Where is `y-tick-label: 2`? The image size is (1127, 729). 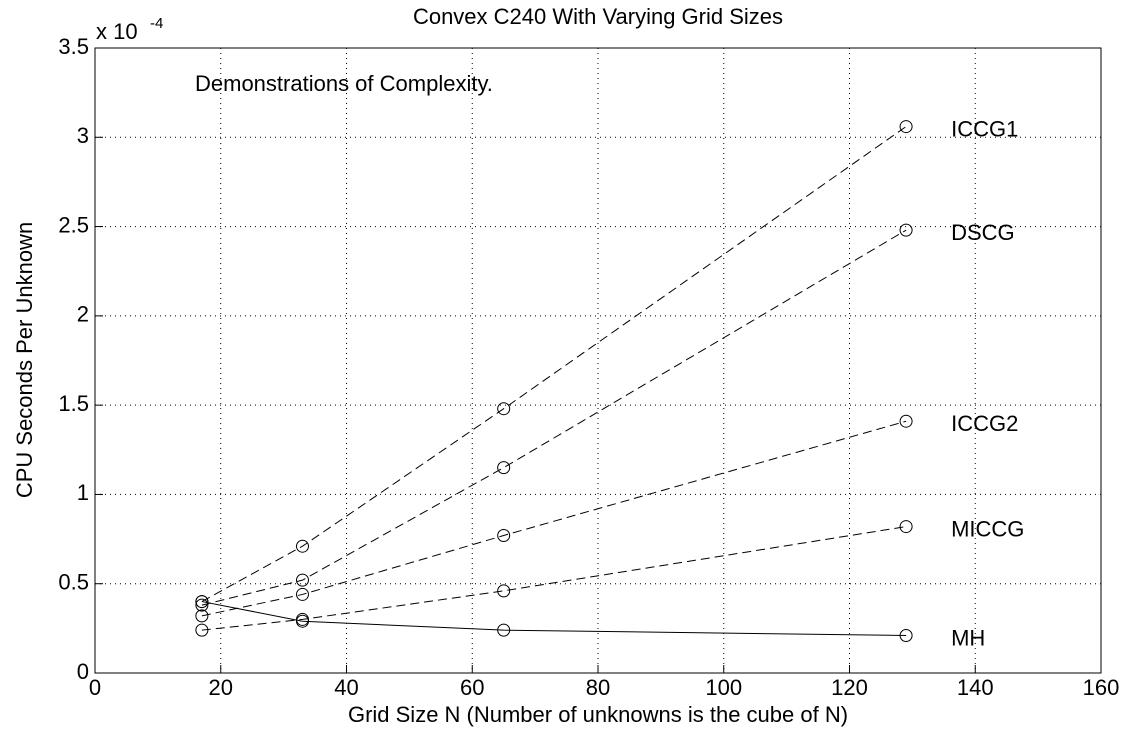
y-tick-label: 2 is located at coordinates (83, 314).